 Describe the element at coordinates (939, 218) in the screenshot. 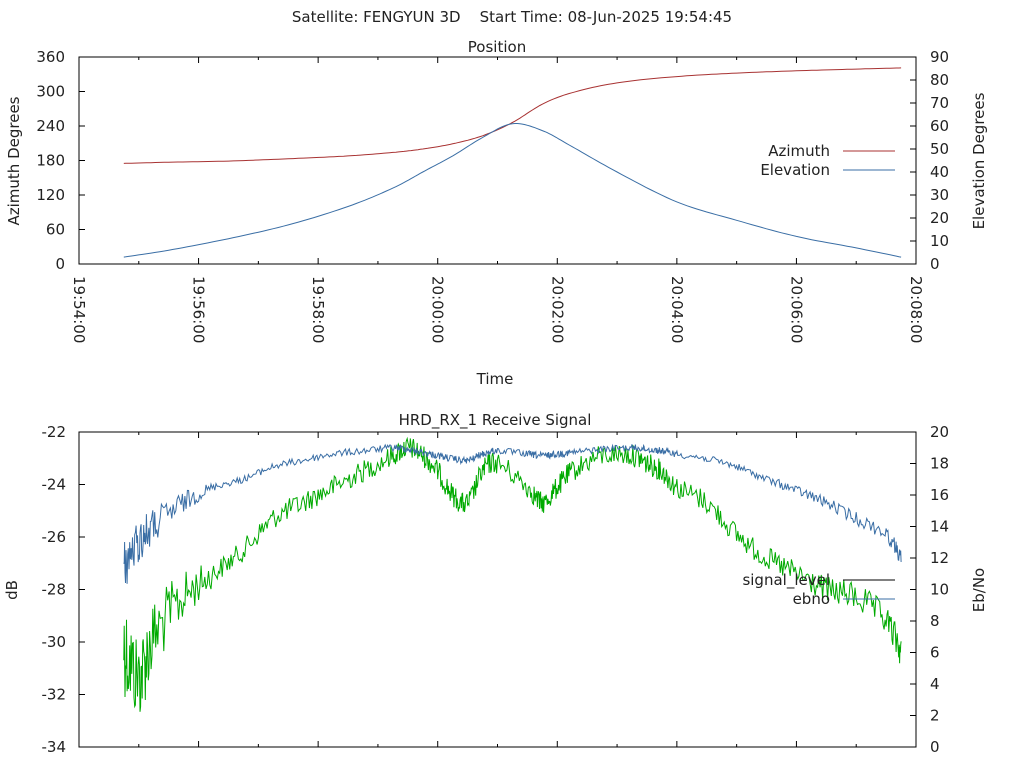

I see `position-y2-tick-label: 20` at that location.